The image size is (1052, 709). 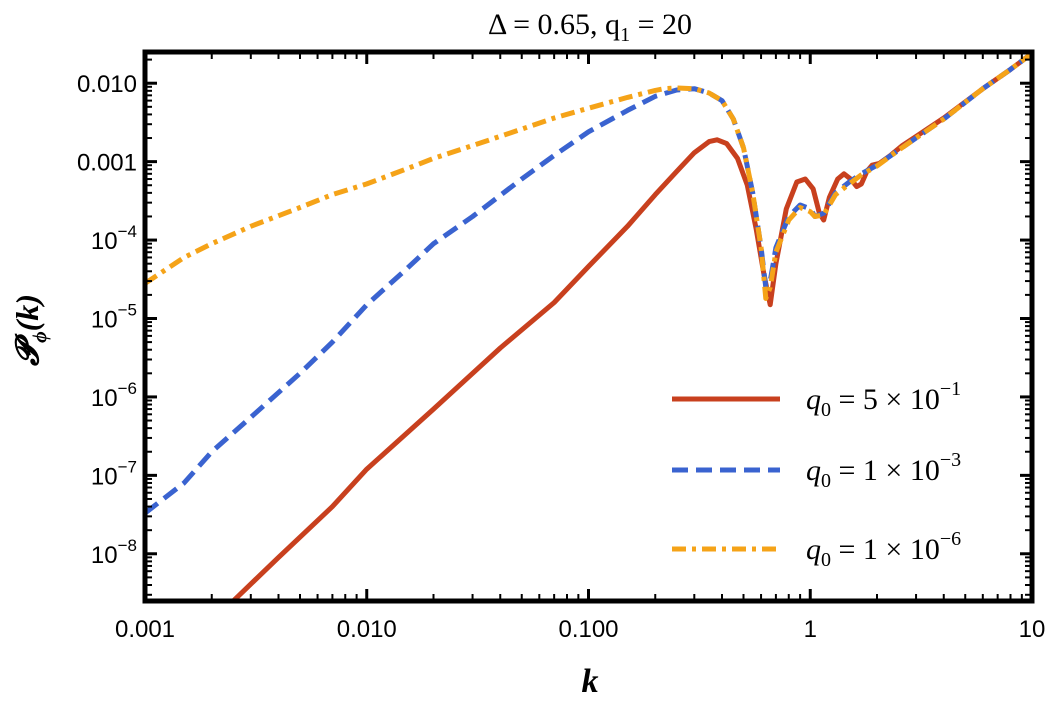 I want to click on legend-label-1: q0 = 5 × 10−1, so click(x=883, y=399).